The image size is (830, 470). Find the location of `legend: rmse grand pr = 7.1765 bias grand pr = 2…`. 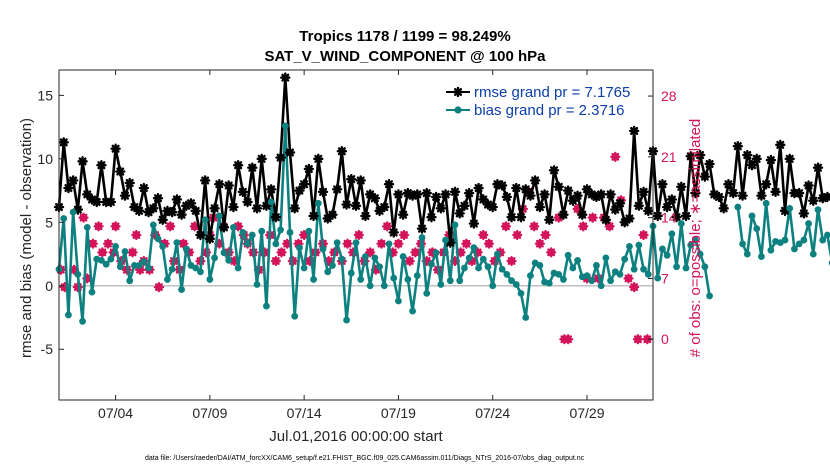

legend: rmse grand pr = 7.1765 bias grand pr = 2… is located at coordinates (538, 101).